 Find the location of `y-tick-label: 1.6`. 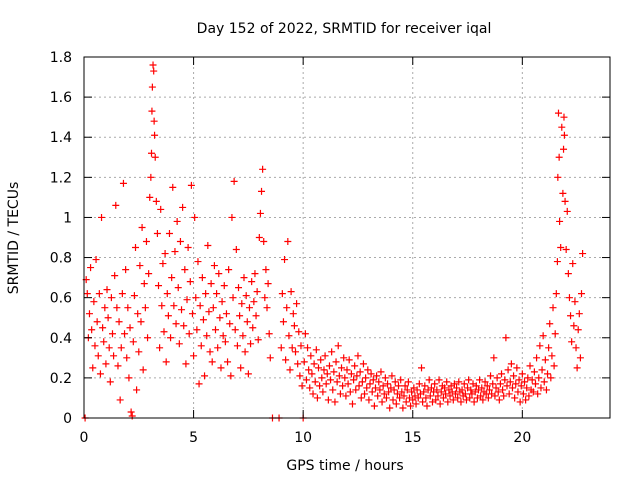

y-tick-label: 1.6 is located at coordinates (61, 98).